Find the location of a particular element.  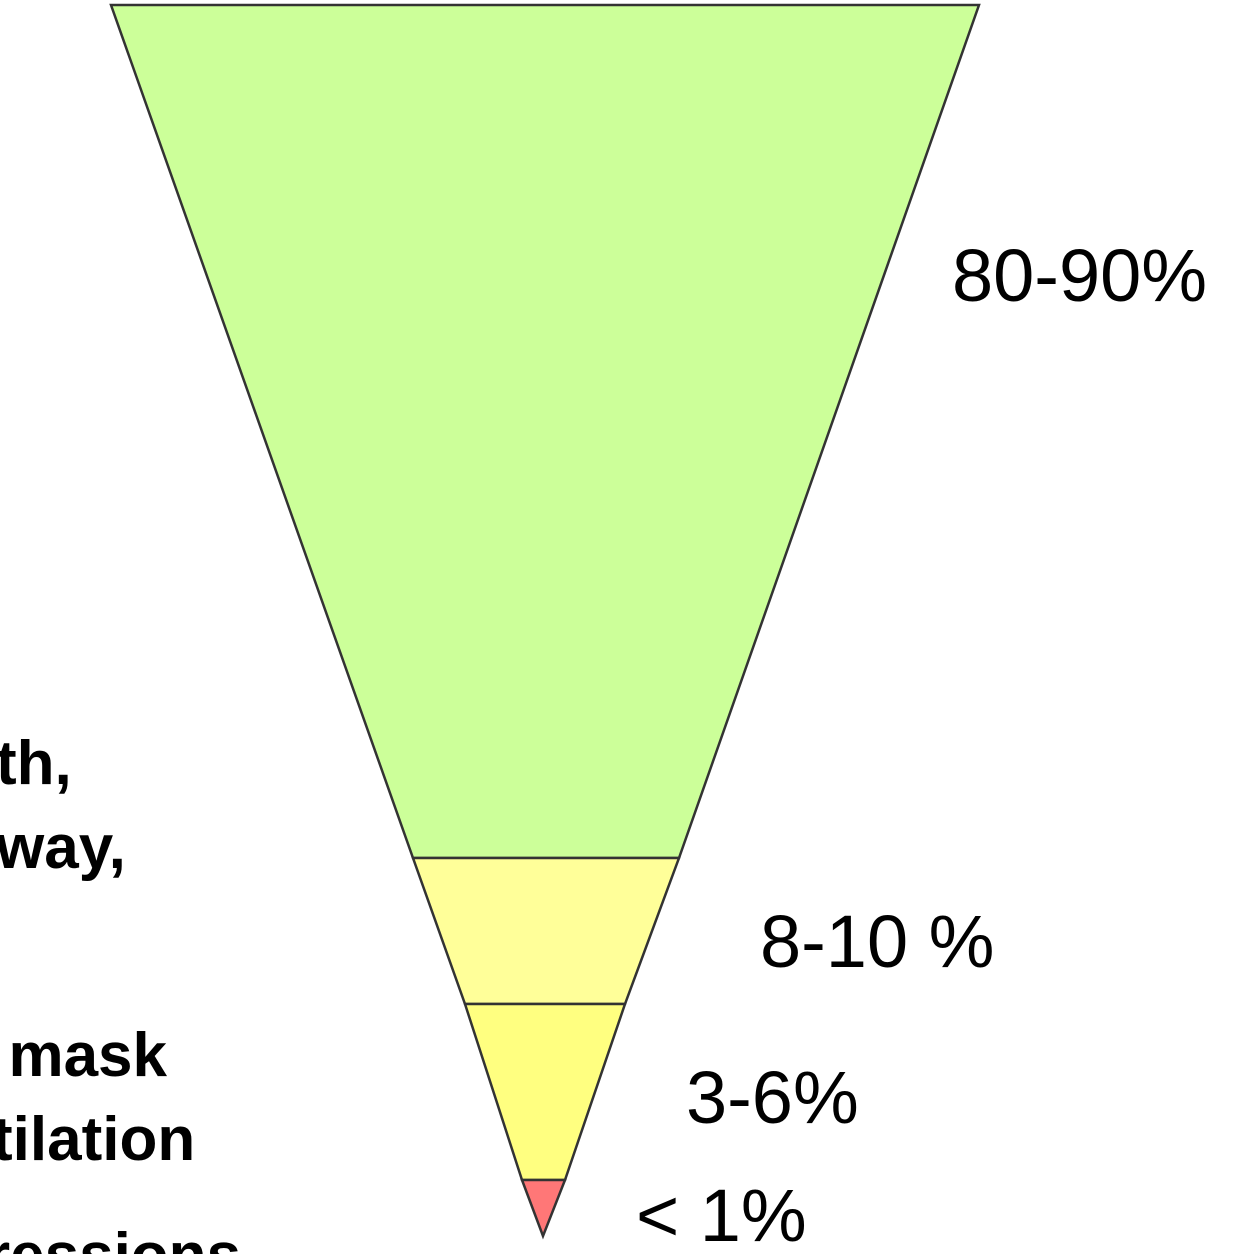

side-label-line-1: th, is located at coordinates (36, 763).